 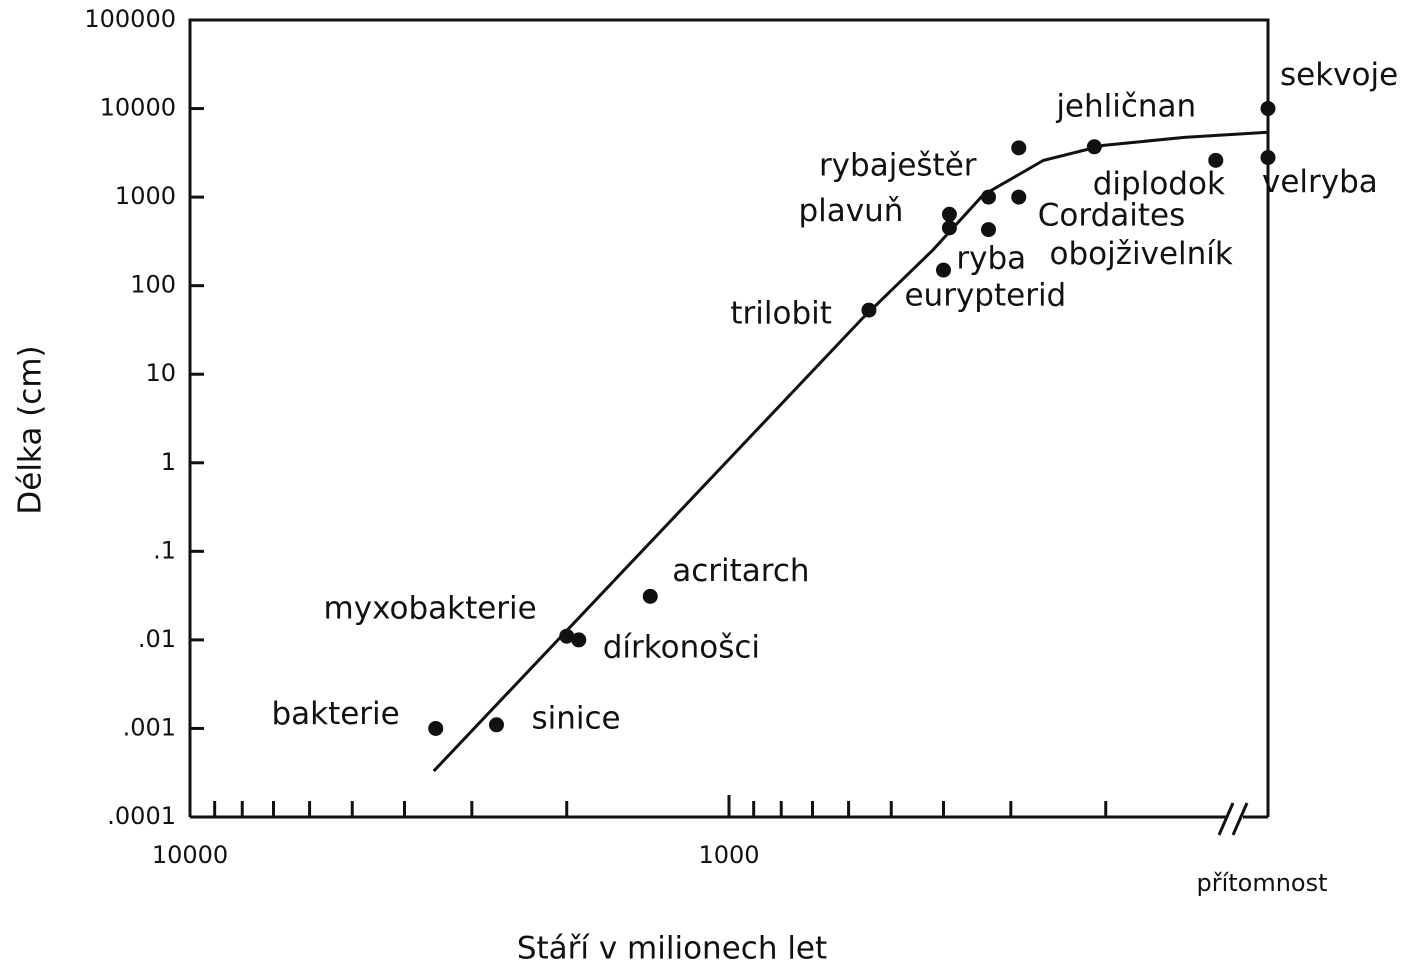 What do you see at coordinates (1125, 106) in the screenshot?
I see `point-label: jehličnan` at bounding box center [1125, 106].